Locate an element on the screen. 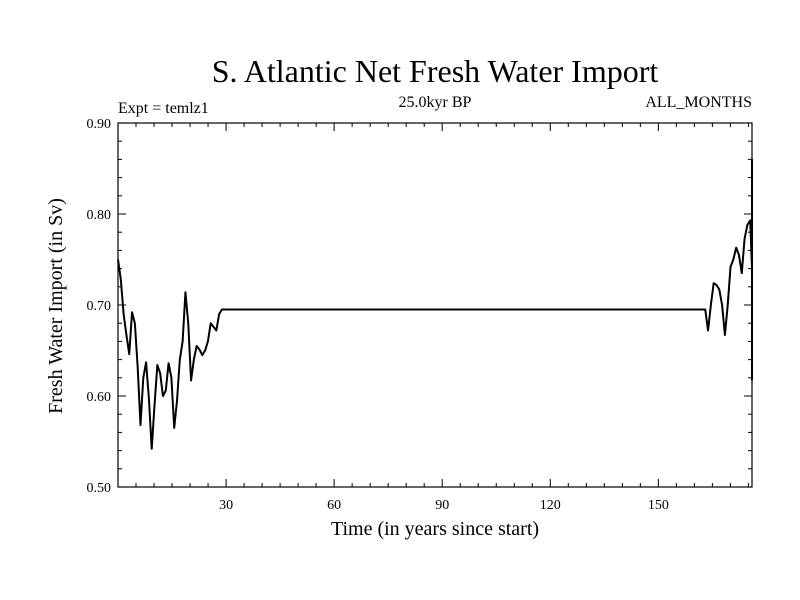 This screenshot has height=600, width=800. x-tick-label: 30 is located at coordinates (226, 505).